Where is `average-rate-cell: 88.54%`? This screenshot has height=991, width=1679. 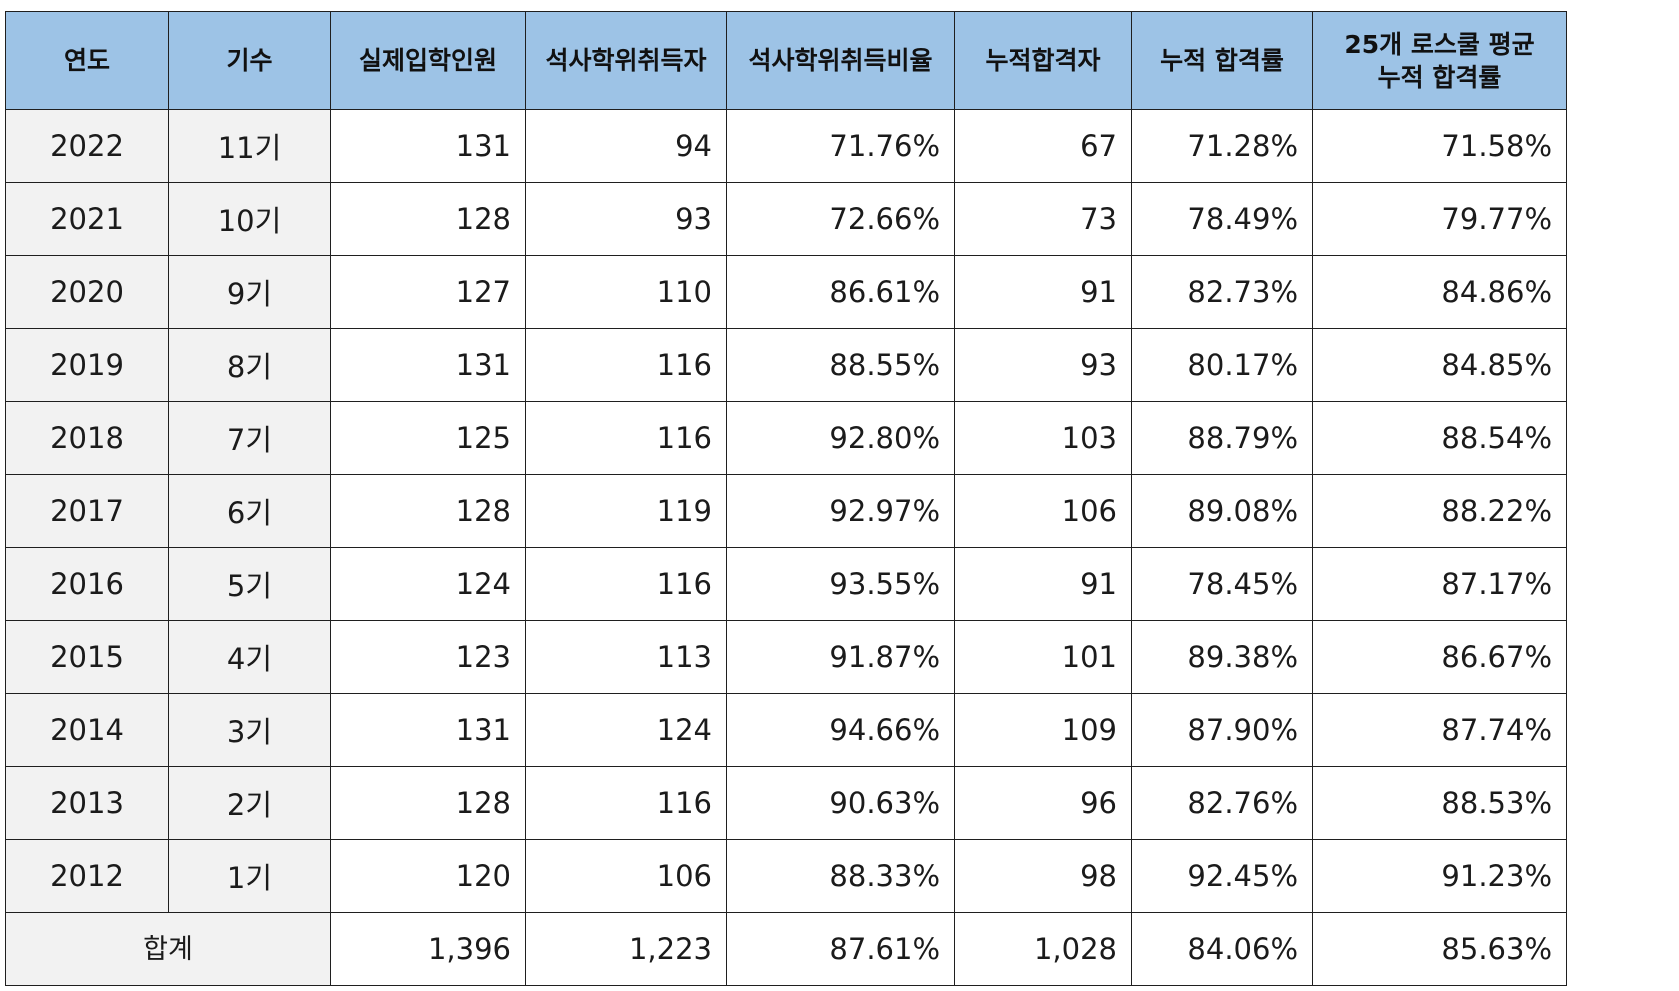 average-rate-cell: 88.54% is located at coordinates (1439, 438).